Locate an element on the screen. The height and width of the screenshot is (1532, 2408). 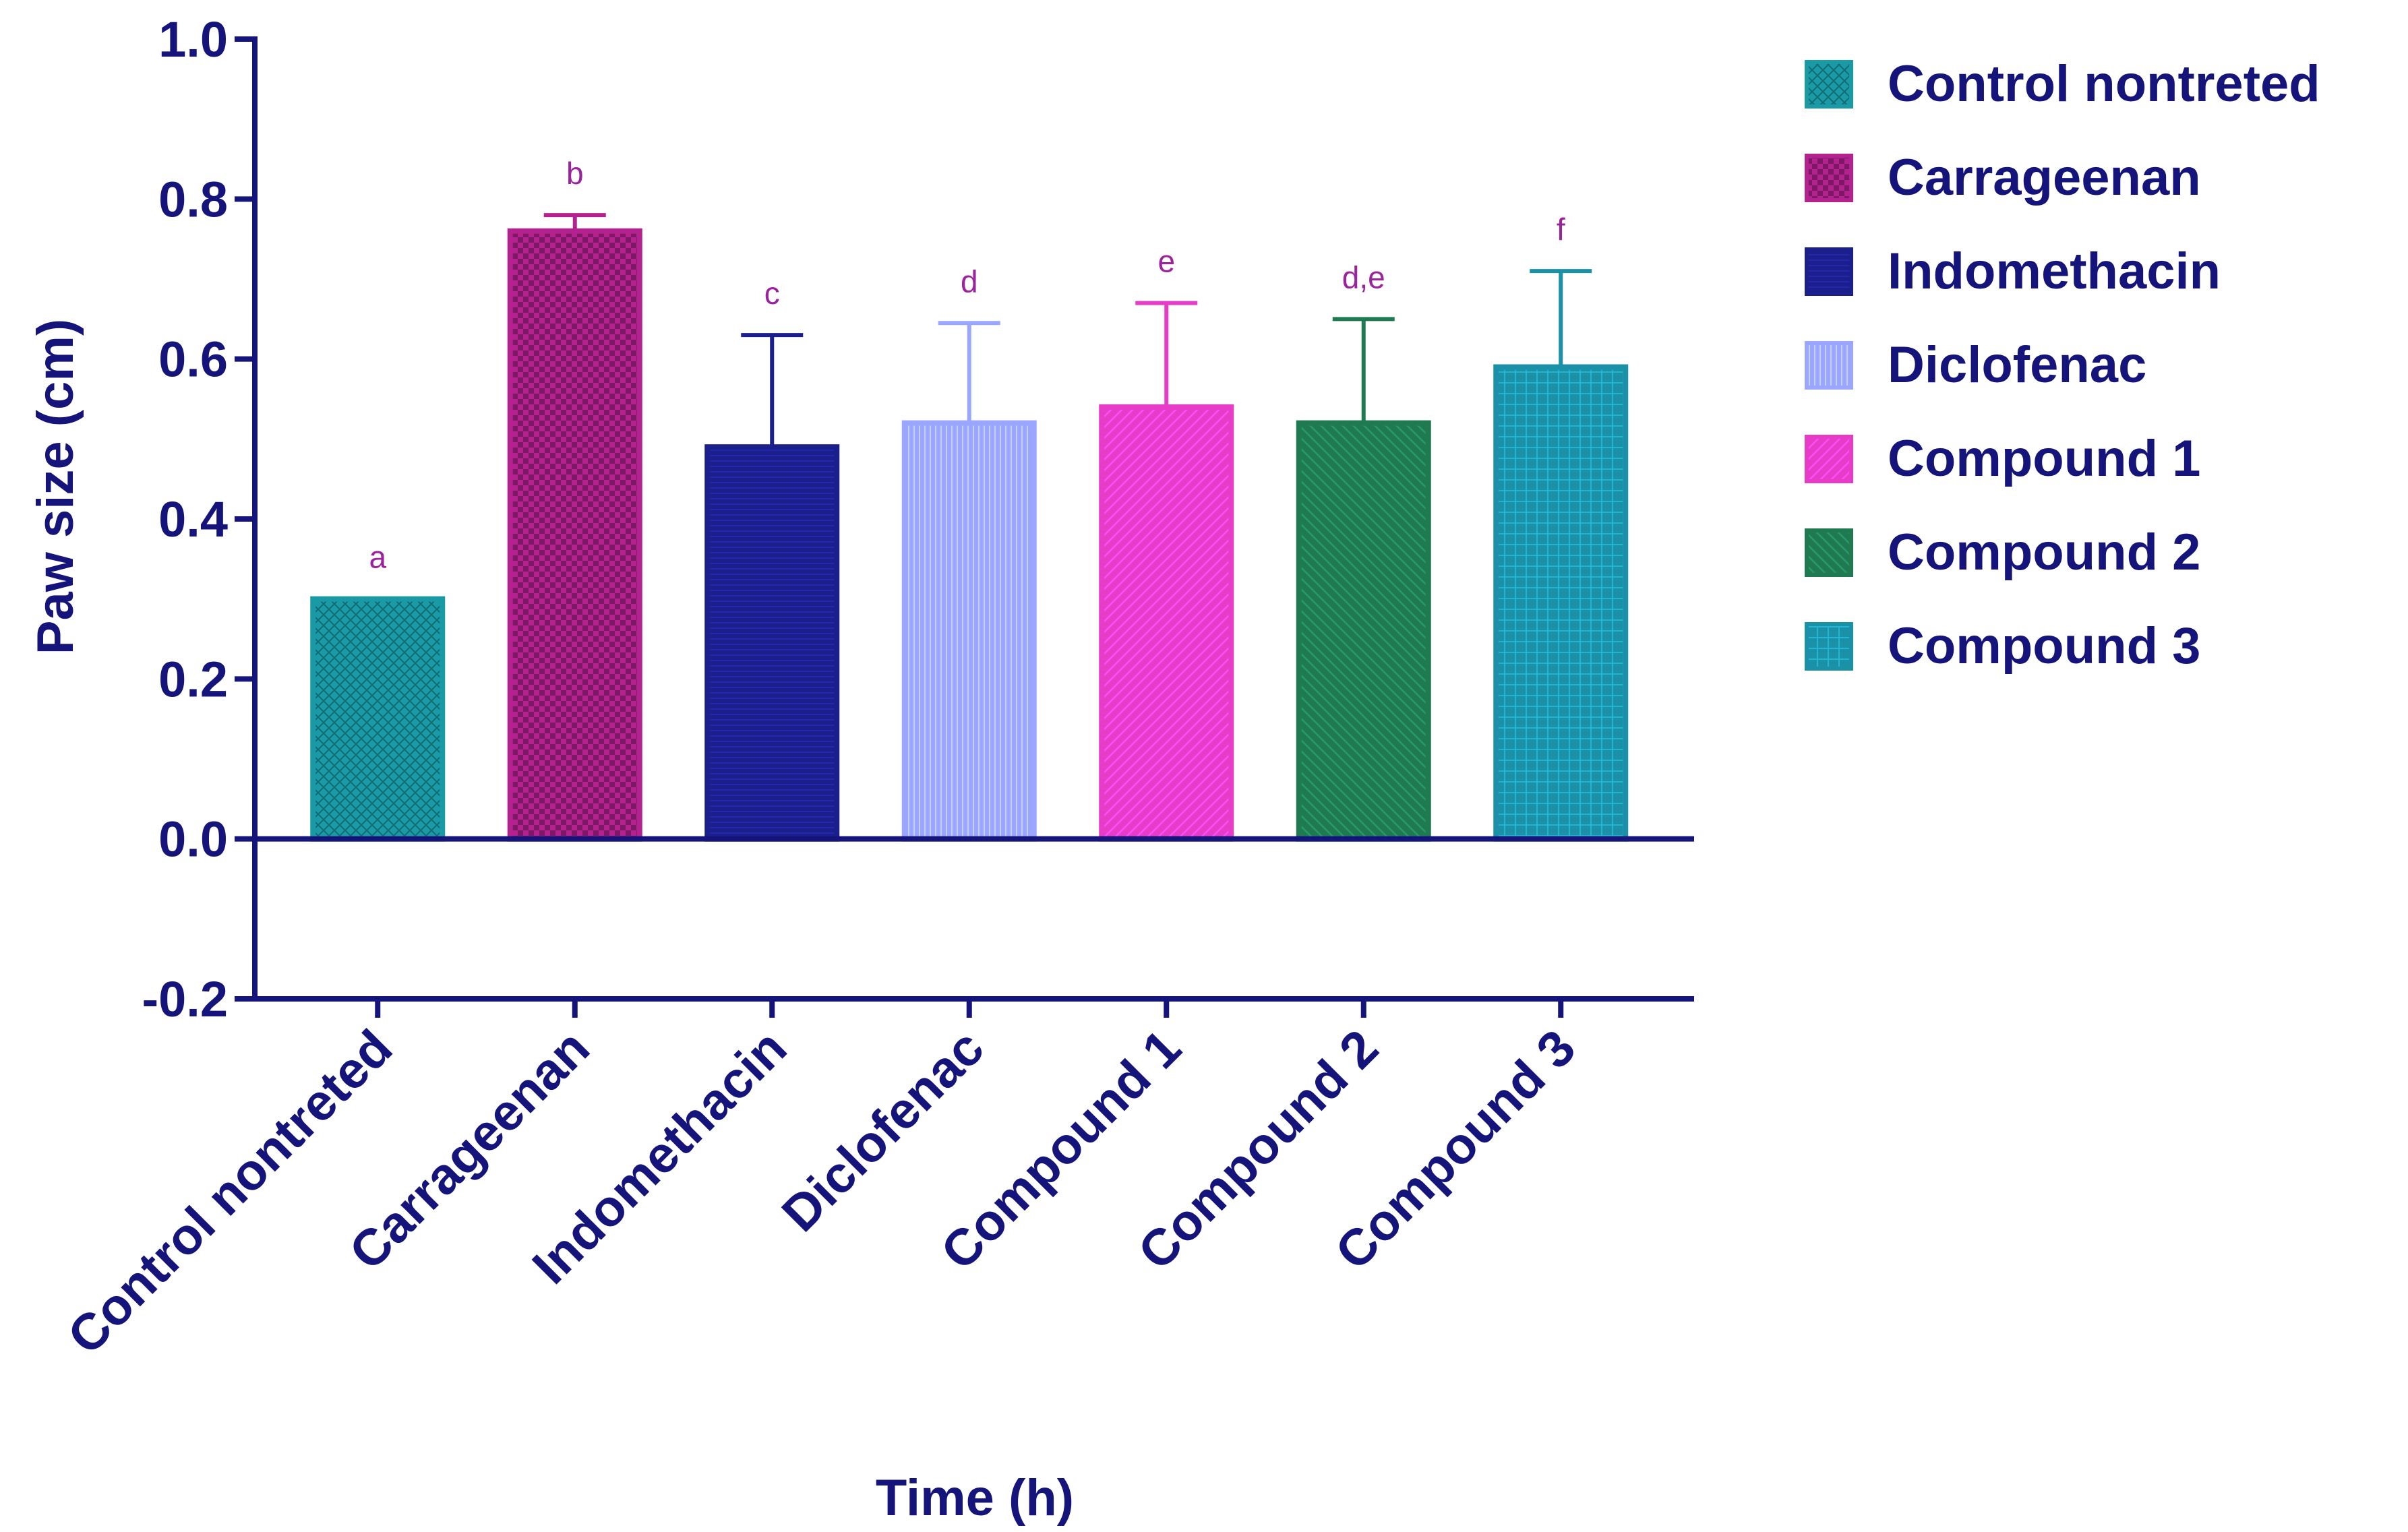
significance-label: d,e is located at coordinates (1363, 277).